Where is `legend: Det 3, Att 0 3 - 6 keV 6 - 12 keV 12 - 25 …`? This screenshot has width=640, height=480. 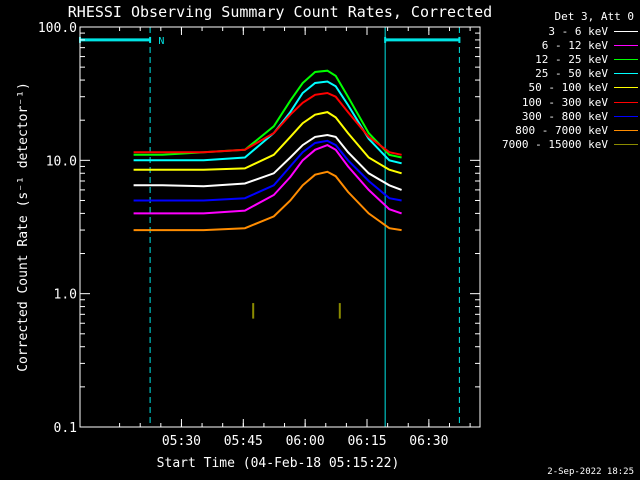
legend: Det 3, Att 0 3 - 6 keV 6 - 12 keV 12 - 25 … is located at coordinates (560, 81).